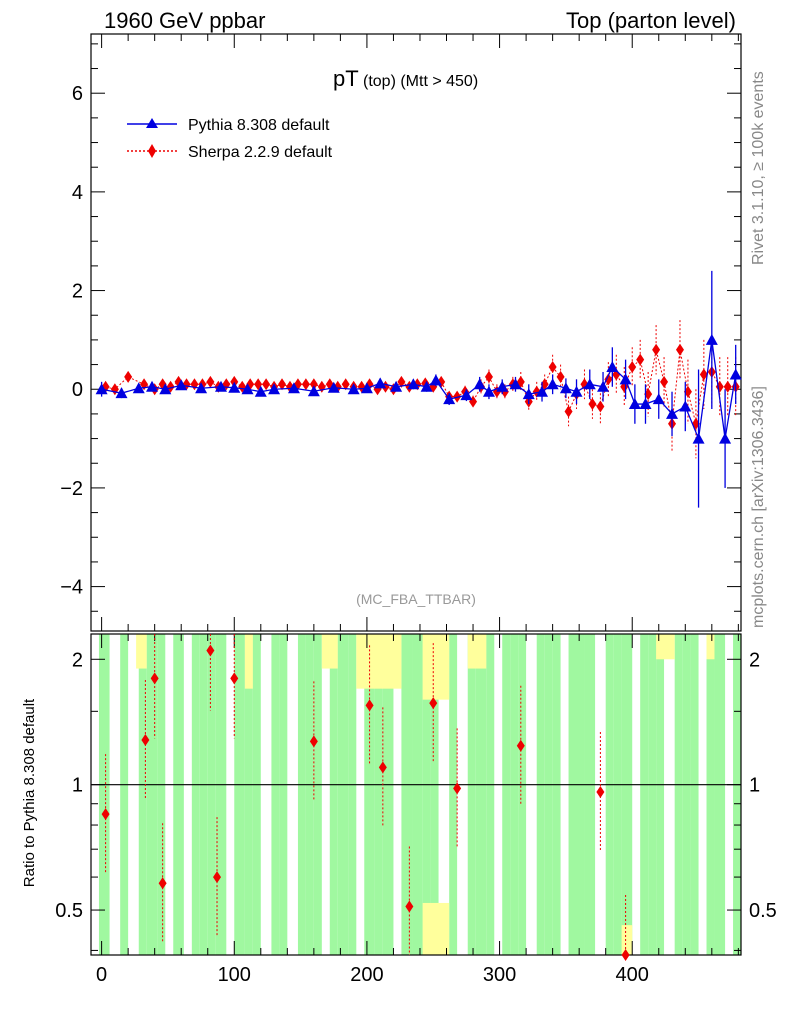 Image resolution: width=786 pixels, height=1024 pixels. What do you see at coordinates (754, 786) in the screenshot?
I see `ratio-y-tick-label-right: 1` at bounding box center [754, 786].